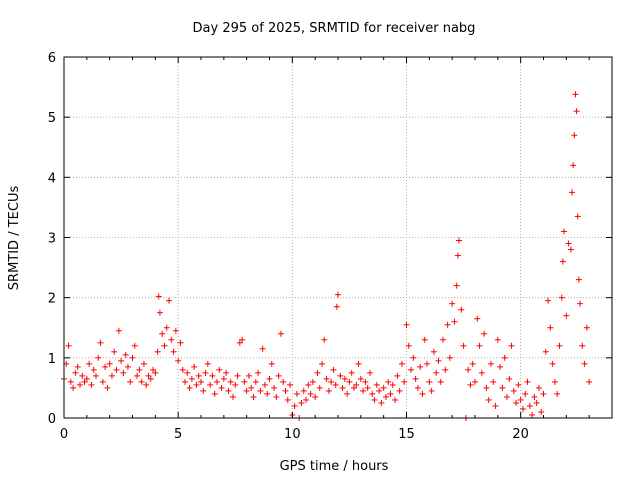  Describe the element at coordinates (14, 238) in the screenshot. I see `y-axis-title: SRMTID / TECUs` at that location.